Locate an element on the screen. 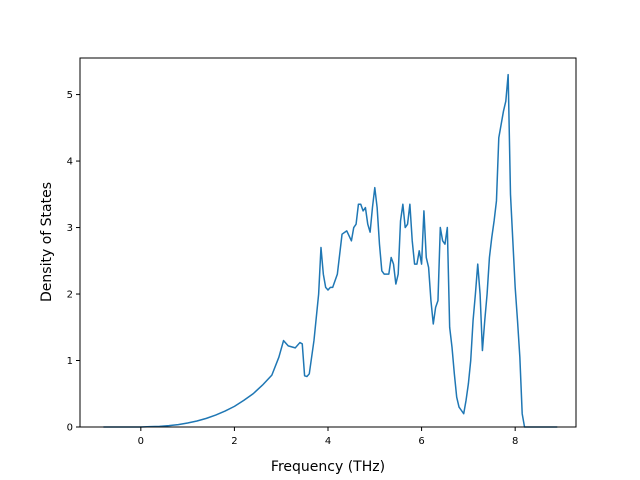 The width and height of the screenshot is (640, 480). y-tick-label: 4 is located at coordinates (70, 162).